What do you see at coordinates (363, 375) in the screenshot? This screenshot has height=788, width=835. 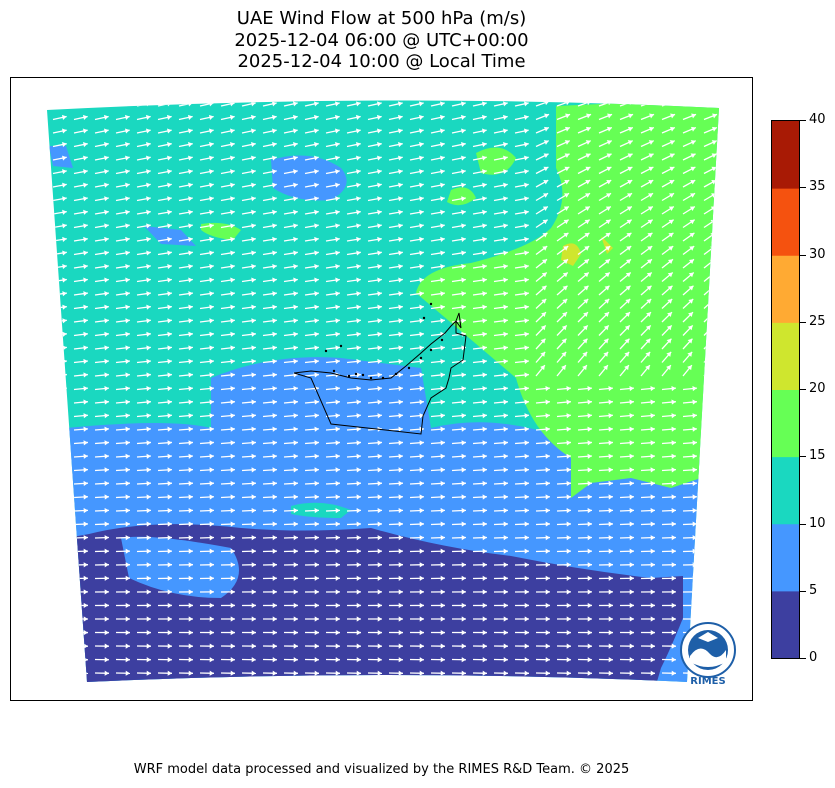 I see `island-dot` at bounding box center [363, 375].